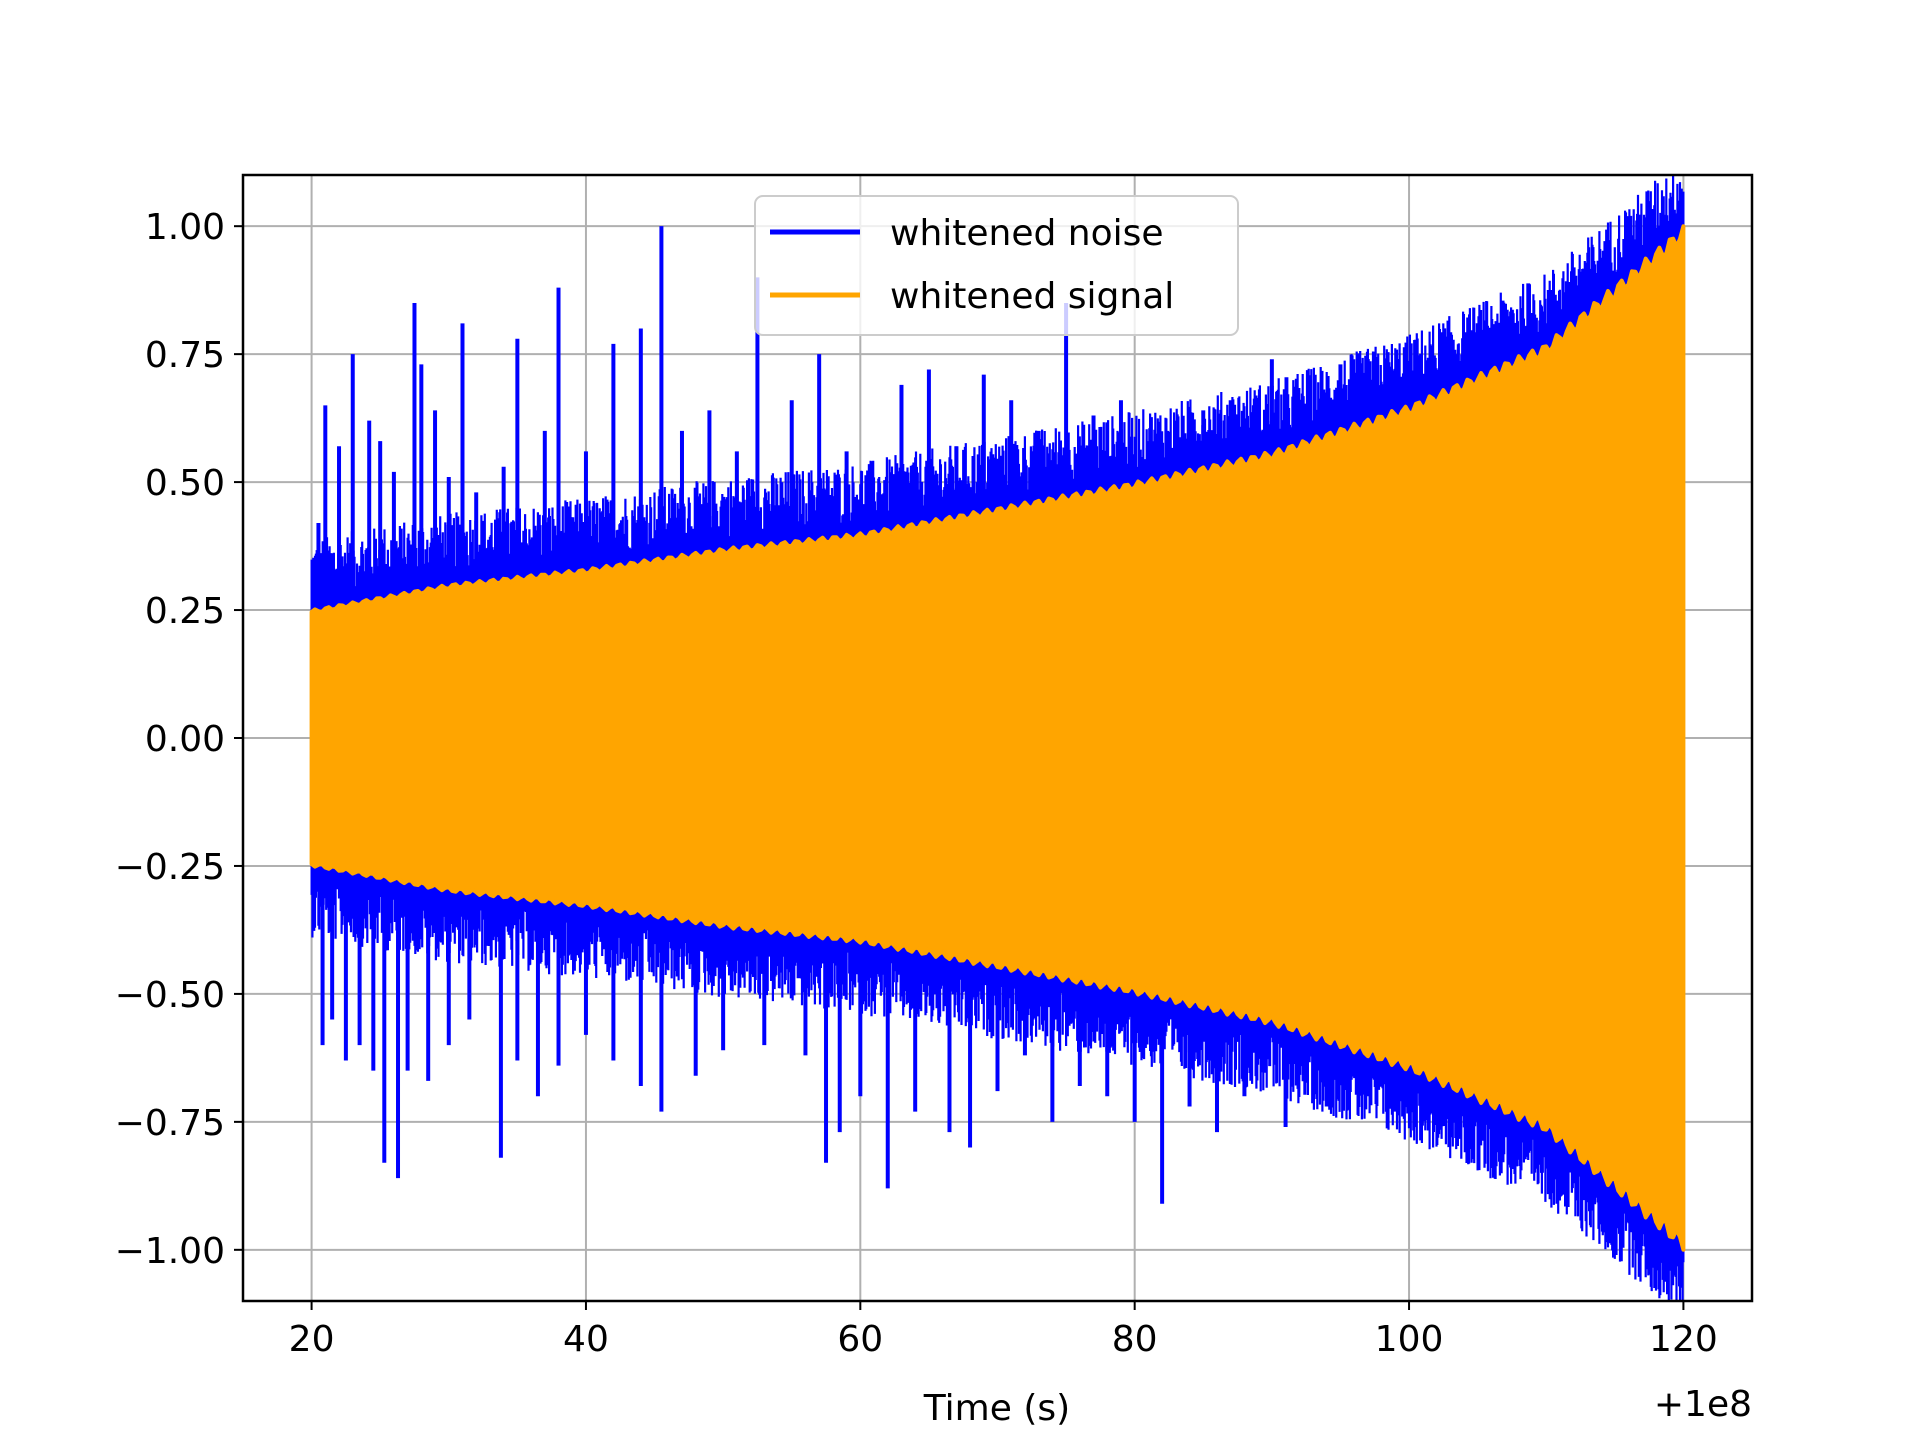  I want to click on y-tick-label: −1.00, so click(170, 1251).